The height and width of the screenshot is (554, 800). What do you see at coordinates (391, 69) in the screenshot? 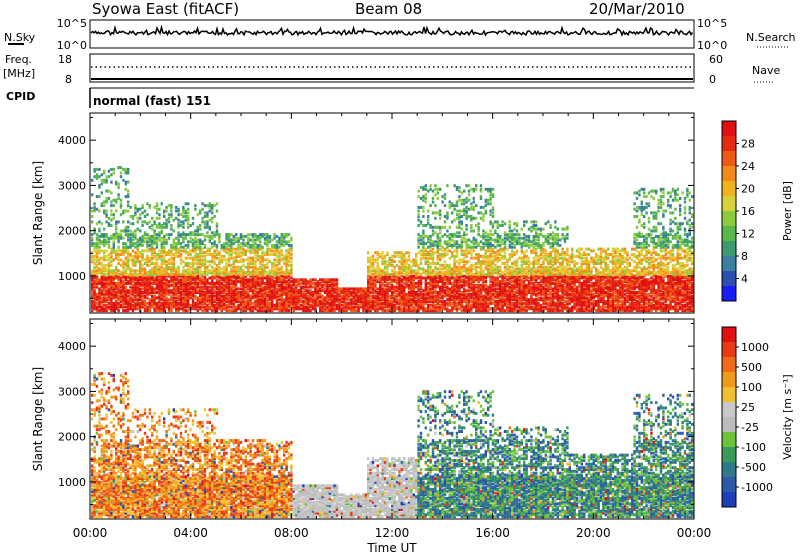
I see `freq-panel: Freq. [MHz] 18 8 60 0 Nave` at bounding box center [391, 69].